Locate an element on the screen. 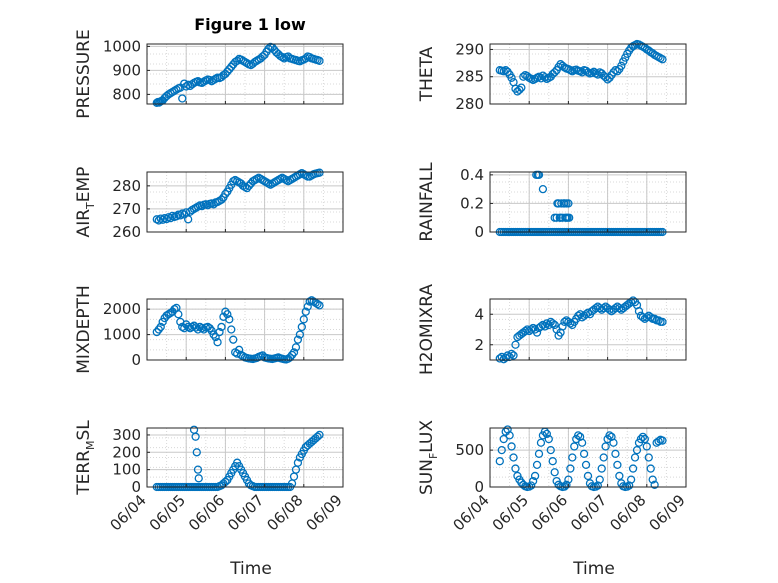 The width and height of the screenshot is (778, 583). x-axis-label-left: Time is located at coordinates (250, 569).